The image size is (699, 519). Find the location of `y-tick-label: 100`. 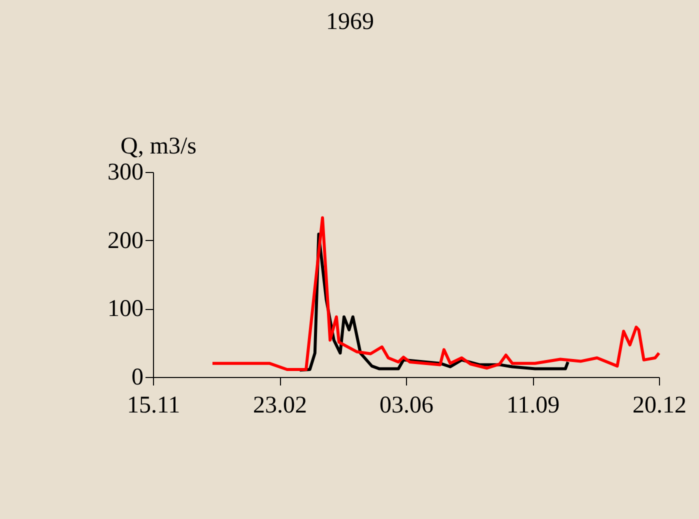

y-tick-label: 100 is located at coordinates (126, 309).